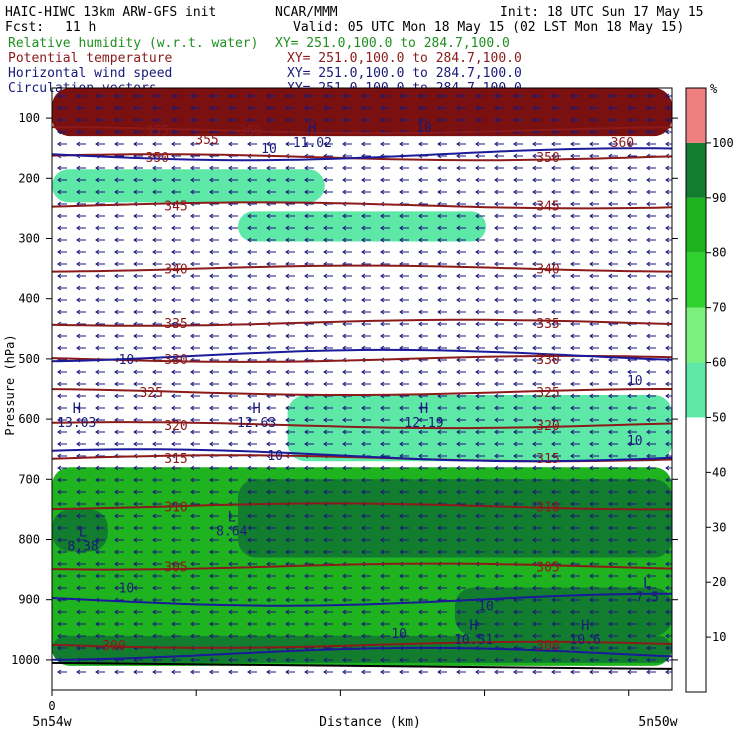 This screenshot has width=740, height=744. I want to click on colorbar-tick-label: 80, so click(719, 253).